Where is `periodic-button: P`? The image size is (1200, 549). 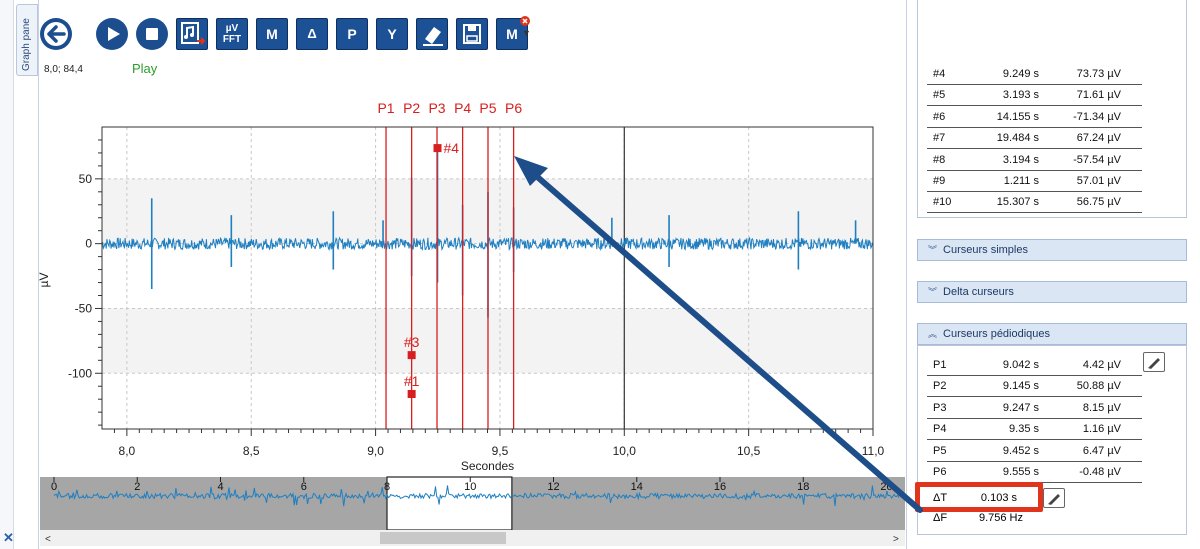 periodic-button: P is located at coordinates (352, 34).